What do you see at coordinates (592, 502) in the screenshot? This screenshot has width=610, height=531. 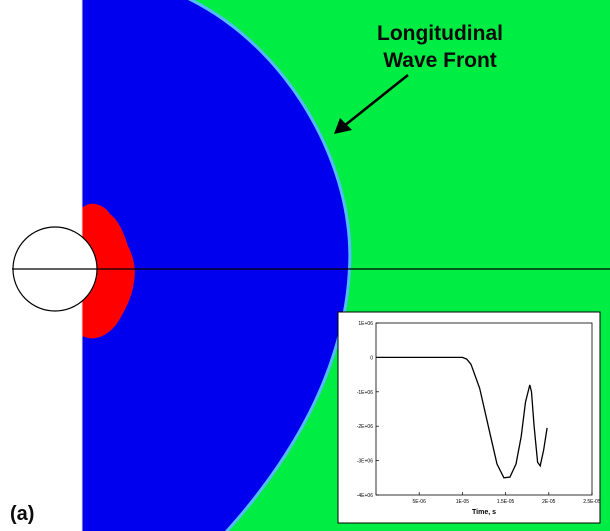 I see `x-tick-label: 2.5E-05` at bounding box center [592, 502].